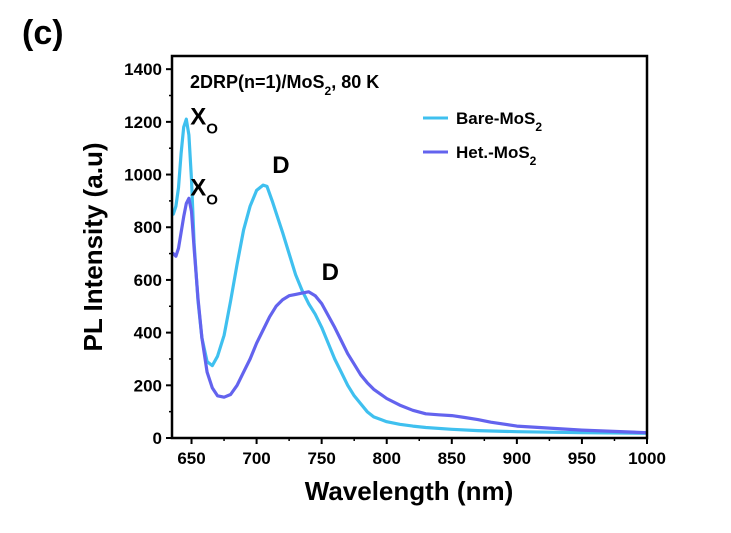 The height and width of the screenshot is (533, 731). I want to click on y-tick-label: 600, so click(148, 280).